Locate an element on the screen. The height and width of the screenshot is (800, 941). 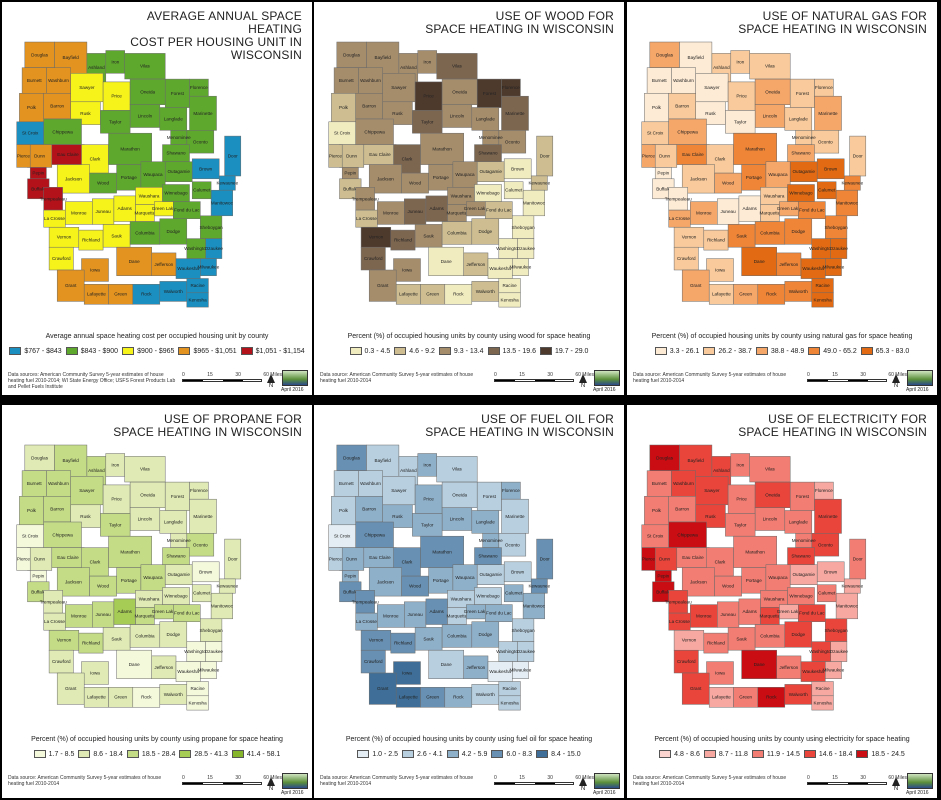
county-label: Vernon is located at coordinates (64, 237).